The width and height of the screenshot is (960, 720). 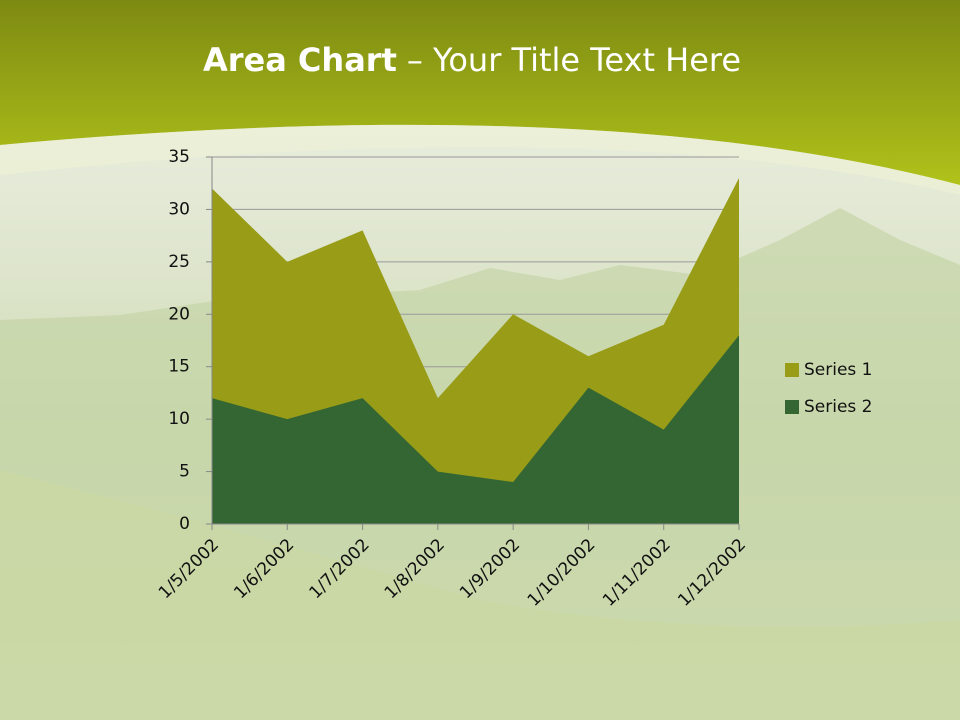 What do you see at coordinates (475, 429) in the screenshot?
I see `area` at bounding box center [475, 429].